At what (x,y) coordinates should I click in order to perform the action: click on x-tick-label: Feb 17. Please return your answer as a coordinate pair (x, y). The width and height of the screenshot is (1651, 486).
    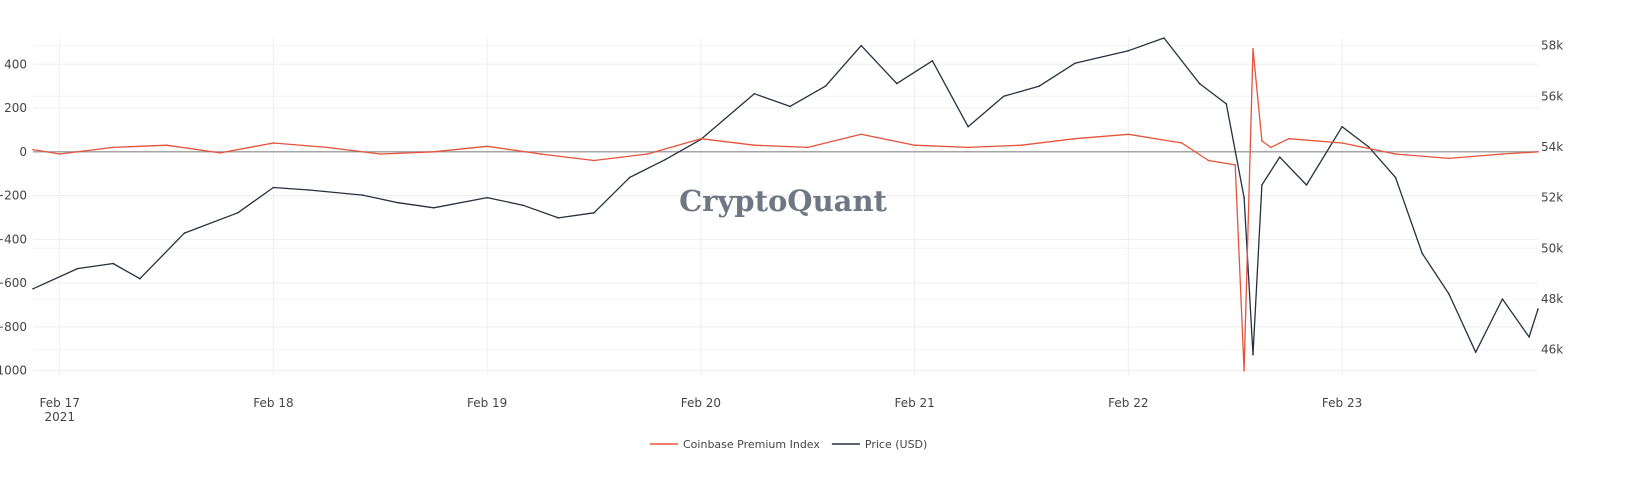
    Looking at the image, I should click on (60, 403).